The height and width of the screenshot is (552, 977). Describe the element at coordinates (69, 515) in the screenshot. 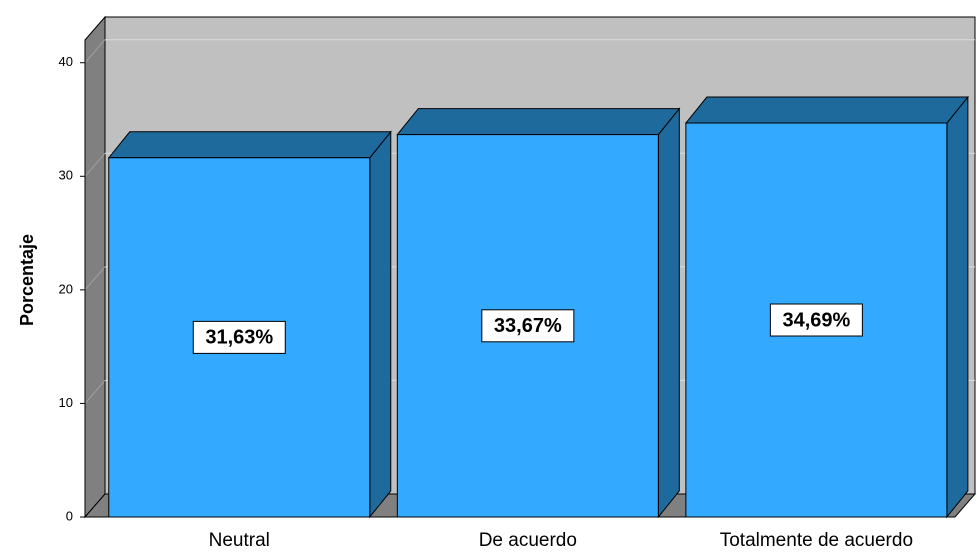

I see `y-tick-label: 0` at that location.